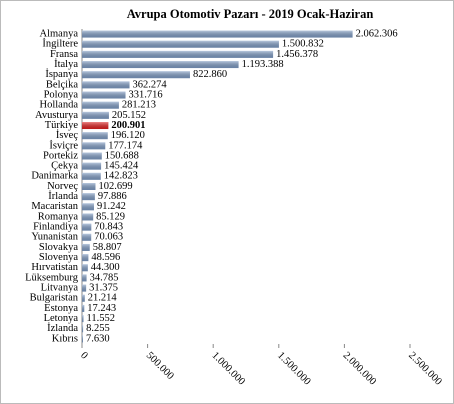 Image resolution: width=454 pixels, height=404 pixels. I want to click on y-tick-label: Avusturya, so click(56, 115).